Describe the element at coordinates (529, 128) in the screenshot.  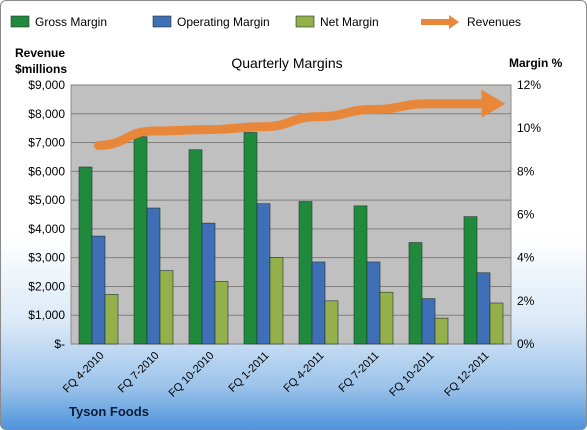
I see `y-tick-label-right: 10%` at that location.